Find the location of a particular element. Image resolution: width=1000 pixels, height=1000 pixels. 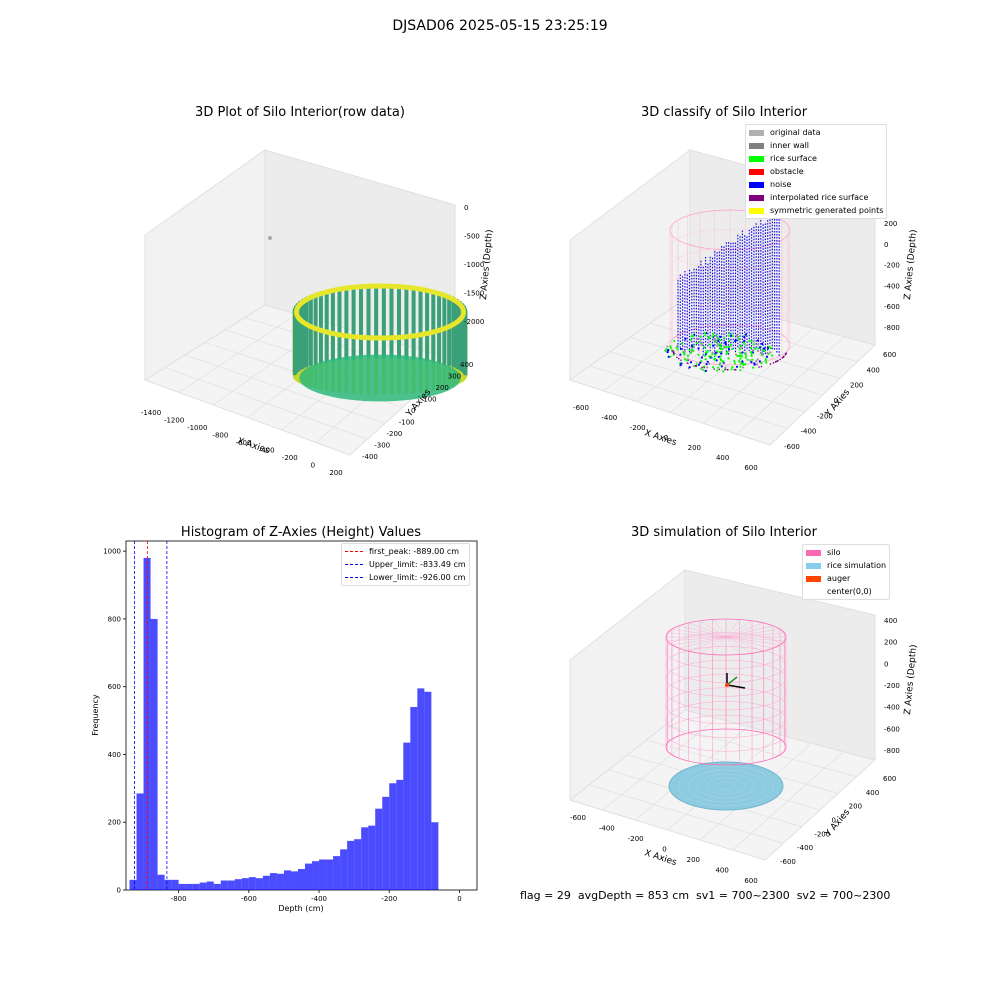

classify-legend-item: interpolated rice surface is located at coordinates (816, 197).